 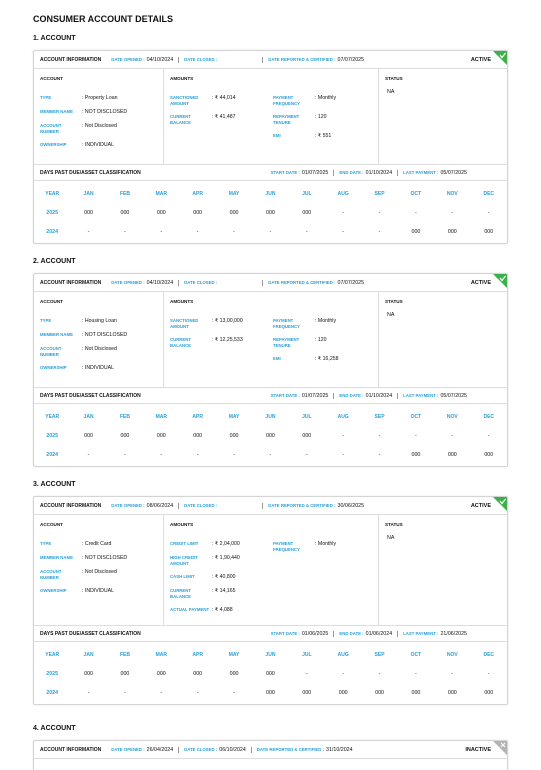 I want to click on field-value: : NOT DISCLOSED, so click(x=105, y=112).